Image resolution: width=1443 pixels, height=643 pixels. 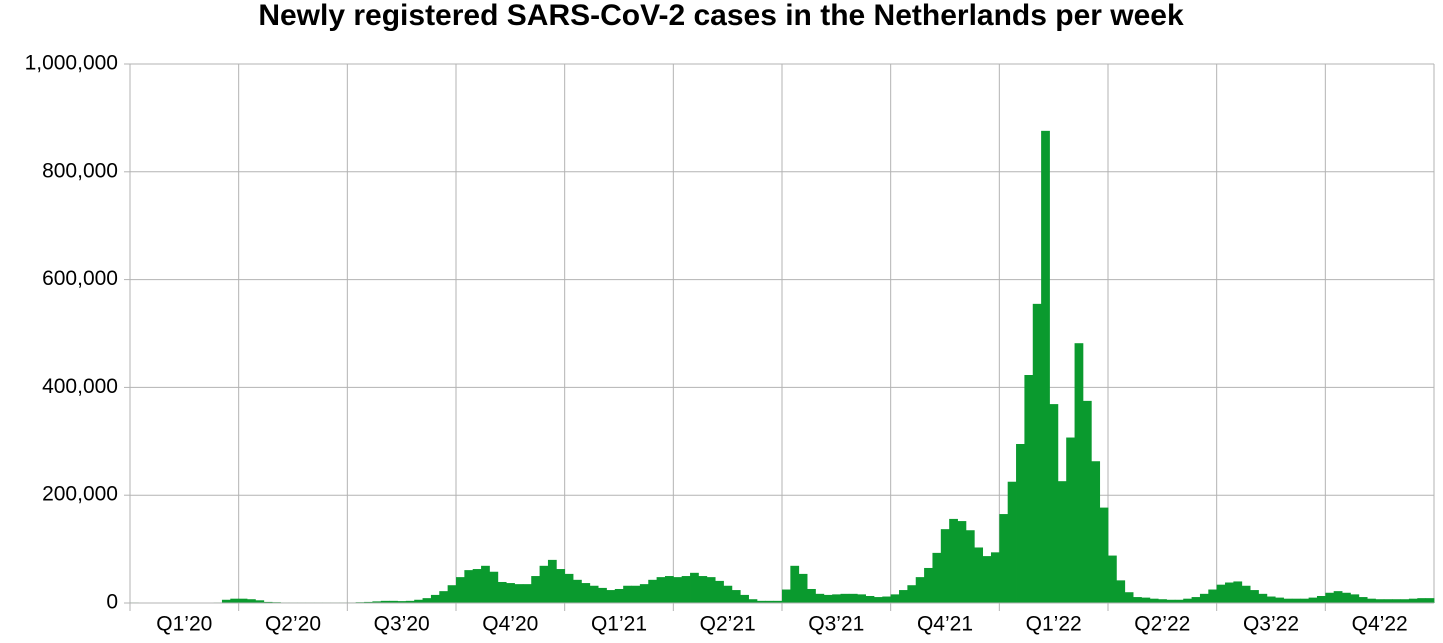 I want to click on x-tick-label: Q3’21, so click(x=836, y=624).